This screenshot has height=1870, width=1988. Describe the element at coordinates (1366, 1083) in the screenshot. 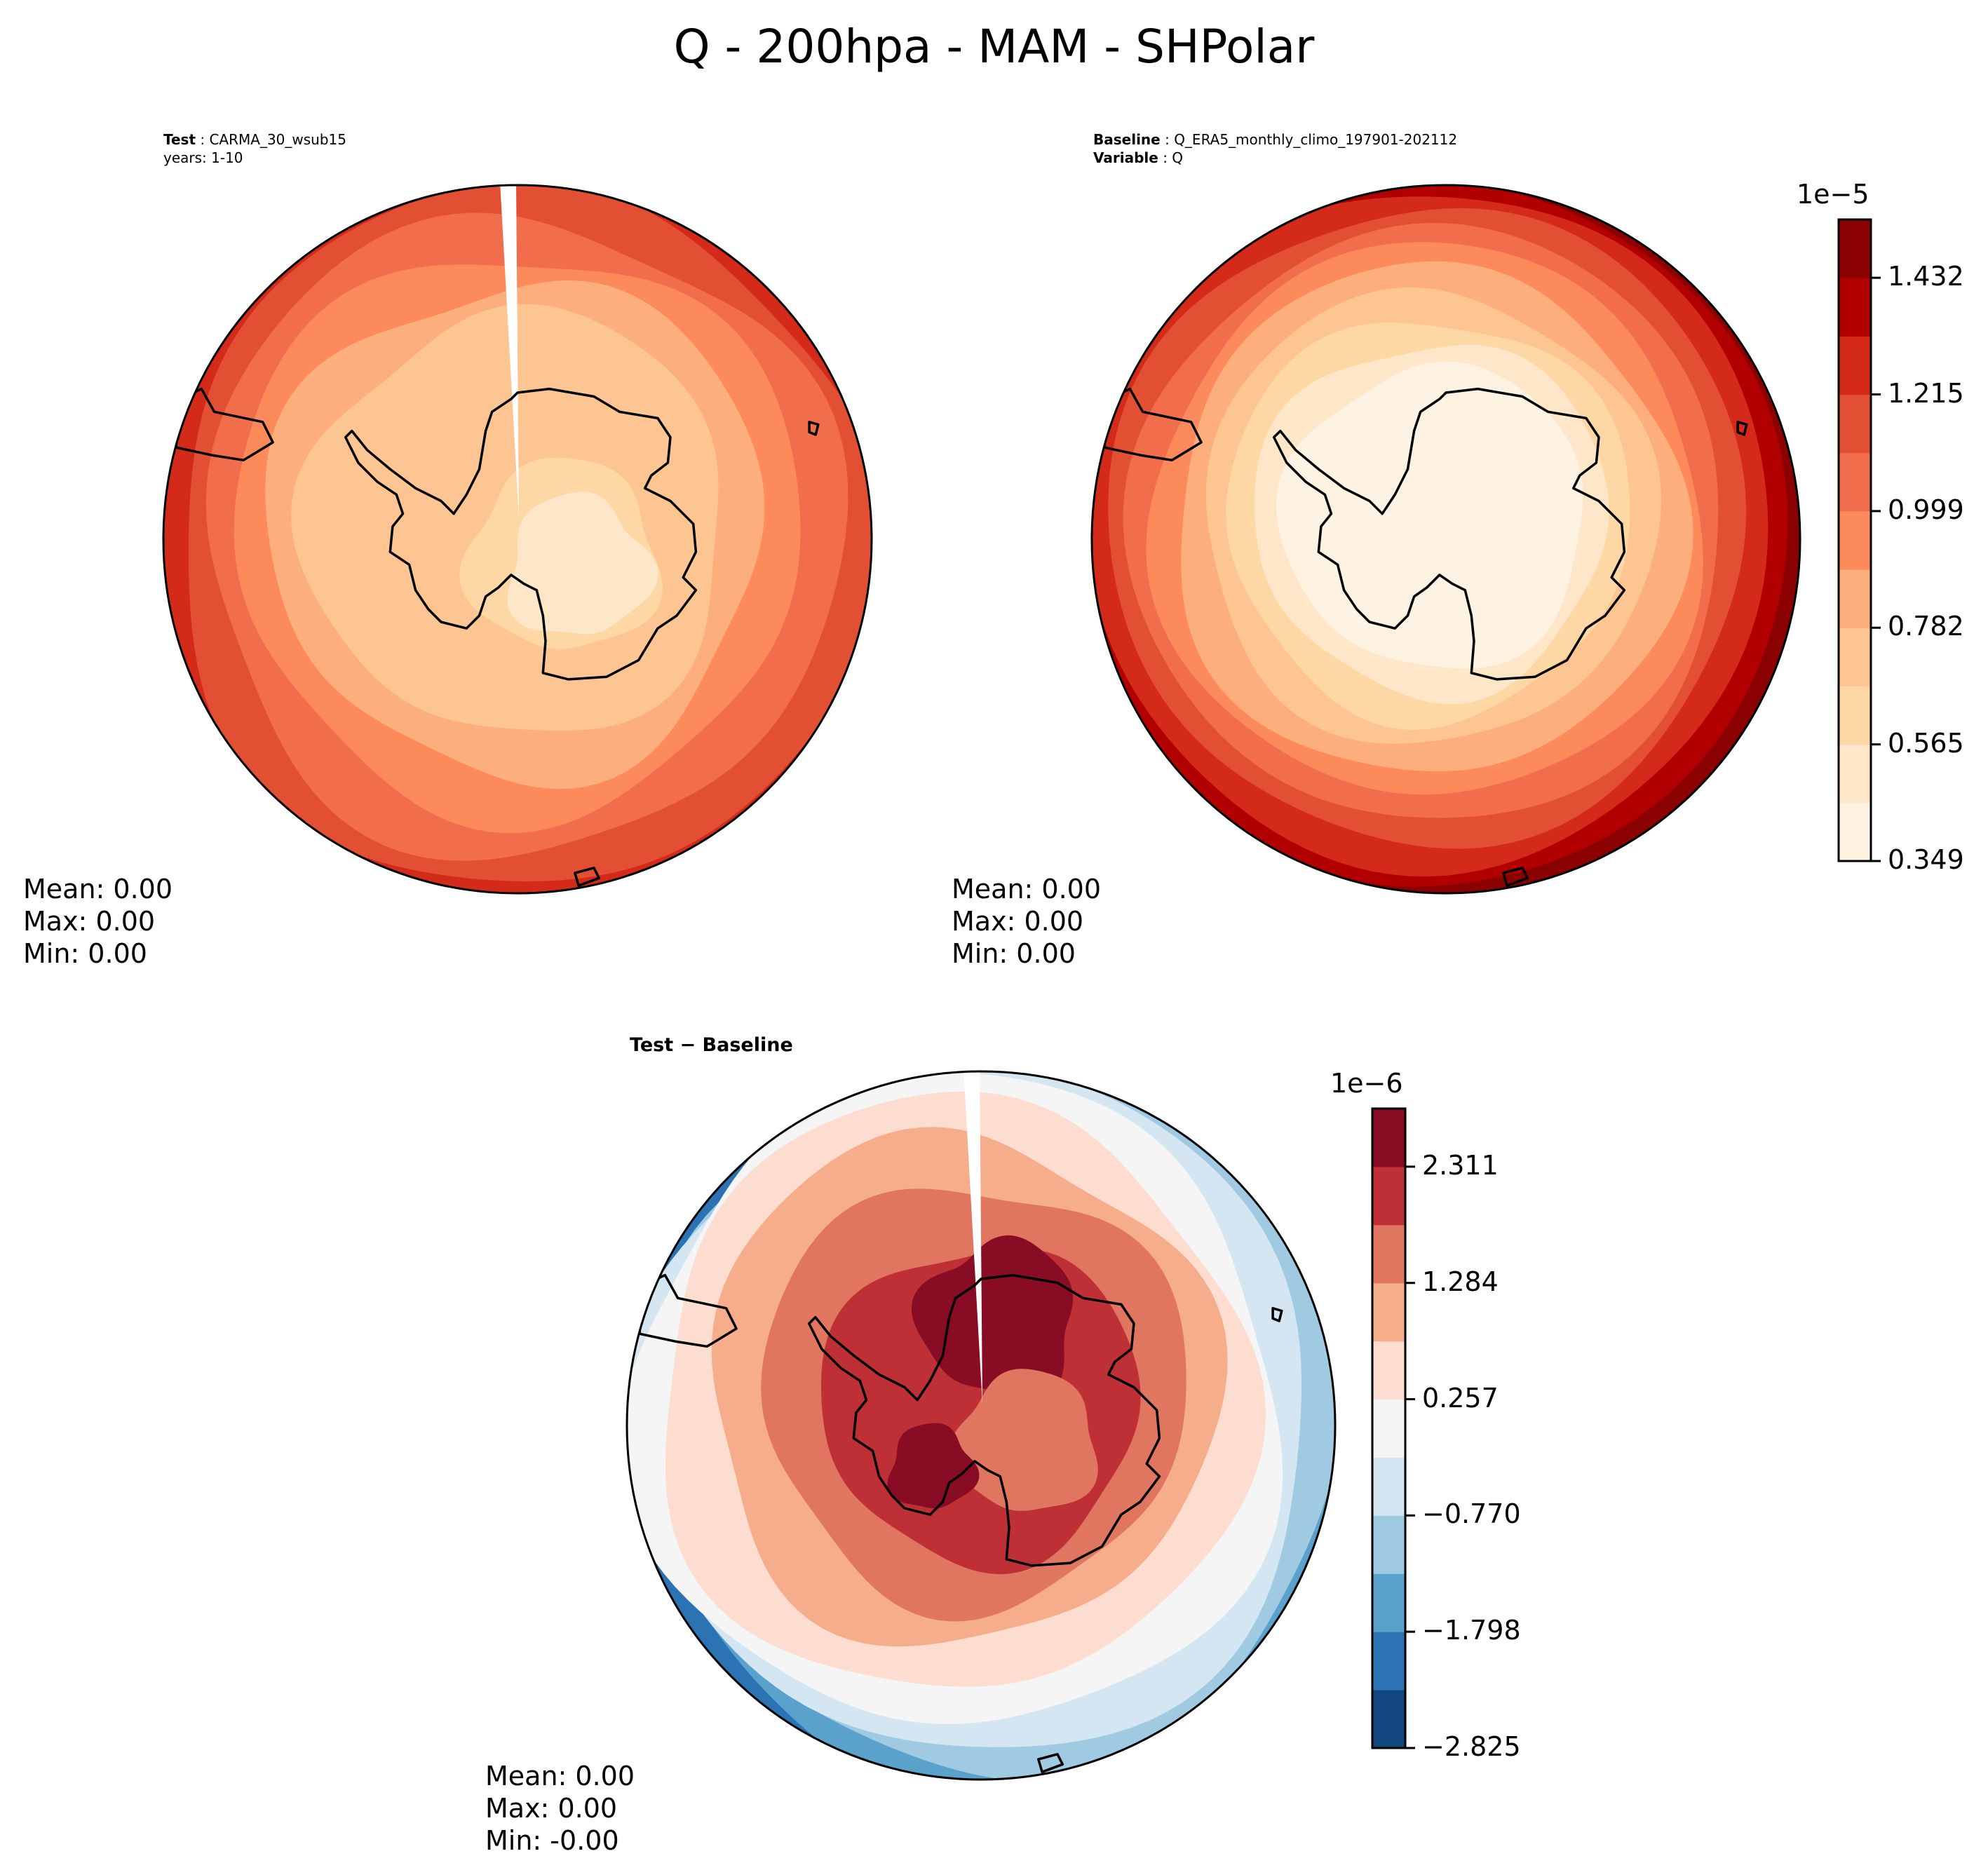

I see `colorbar-multiplier: 1e−6` at that location.